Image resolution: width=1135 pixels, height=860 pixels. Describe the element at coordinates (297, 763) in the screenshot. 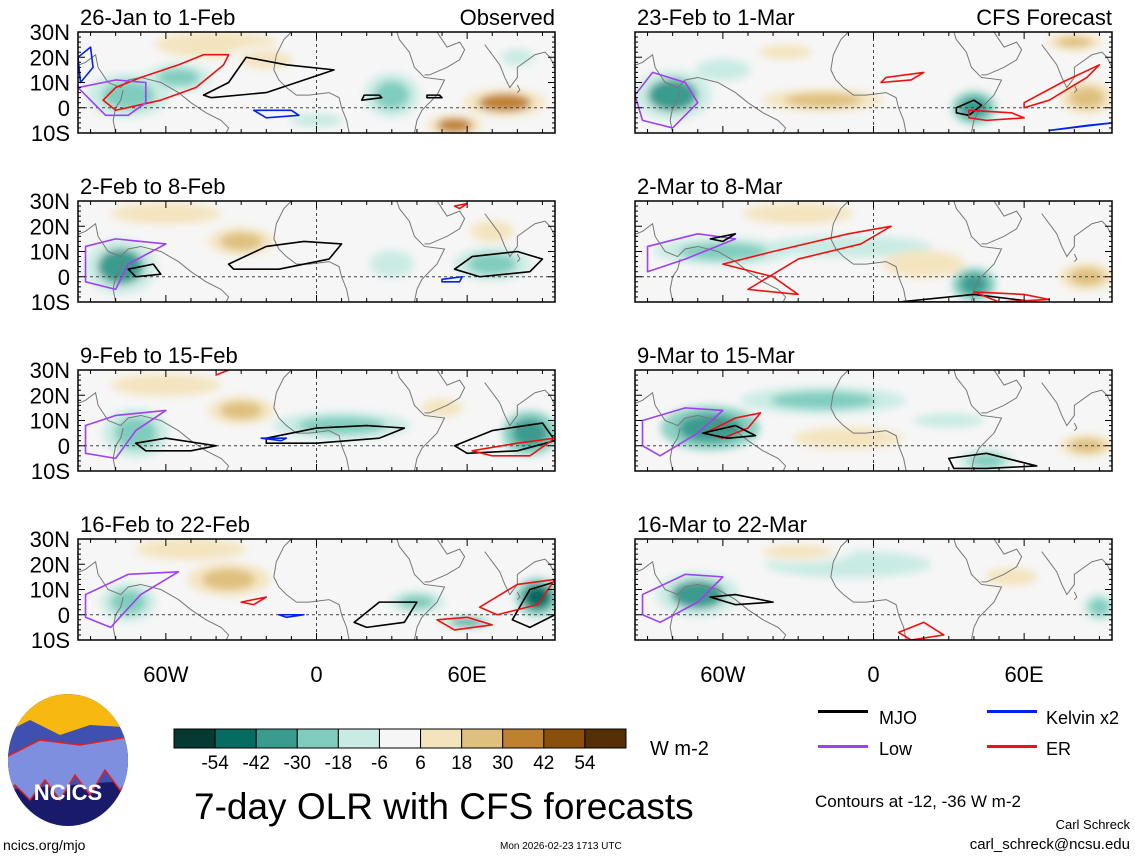

I see `colorbar-label: -30` at that location.